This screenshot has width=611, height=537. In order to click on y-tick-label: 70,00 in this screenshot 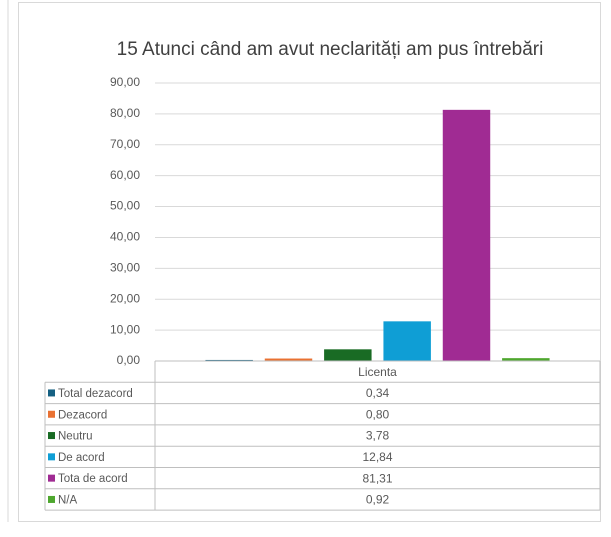, I will do `click(125, 144)`.